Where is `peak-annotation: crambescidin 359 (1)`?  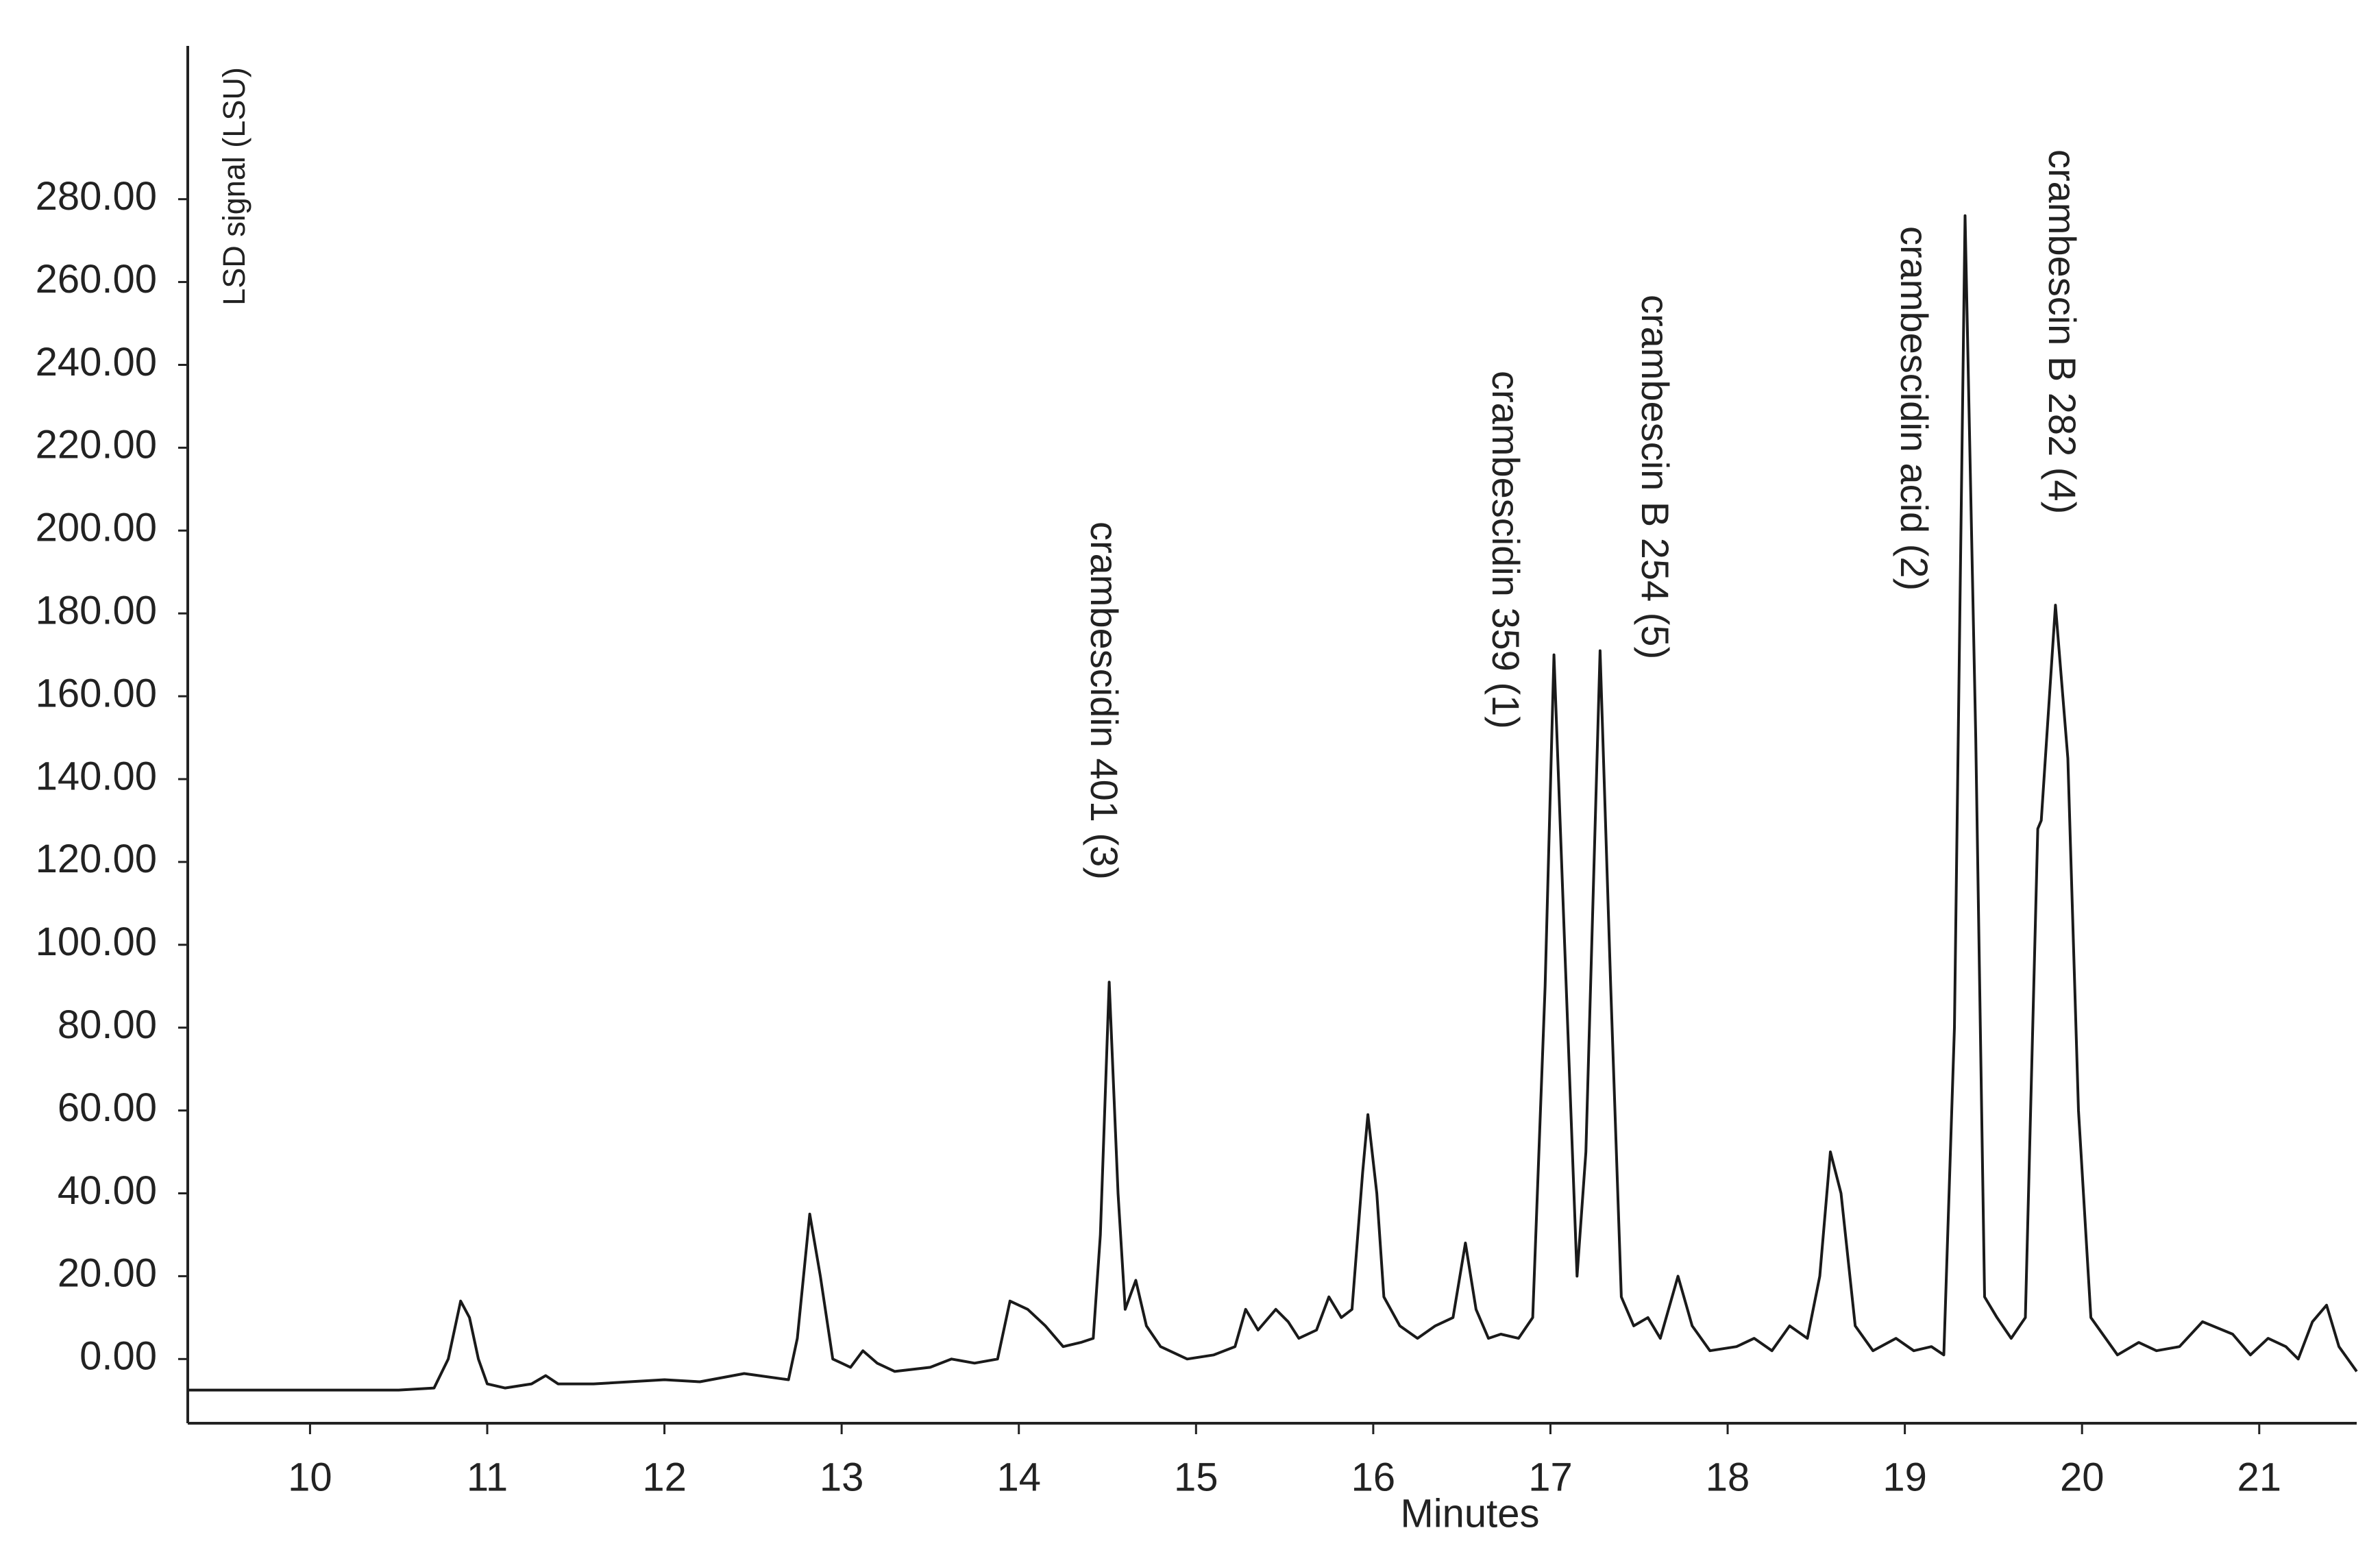 peak-annotation: crambescidin 359 (1) is located at coordinates (1506, 550).